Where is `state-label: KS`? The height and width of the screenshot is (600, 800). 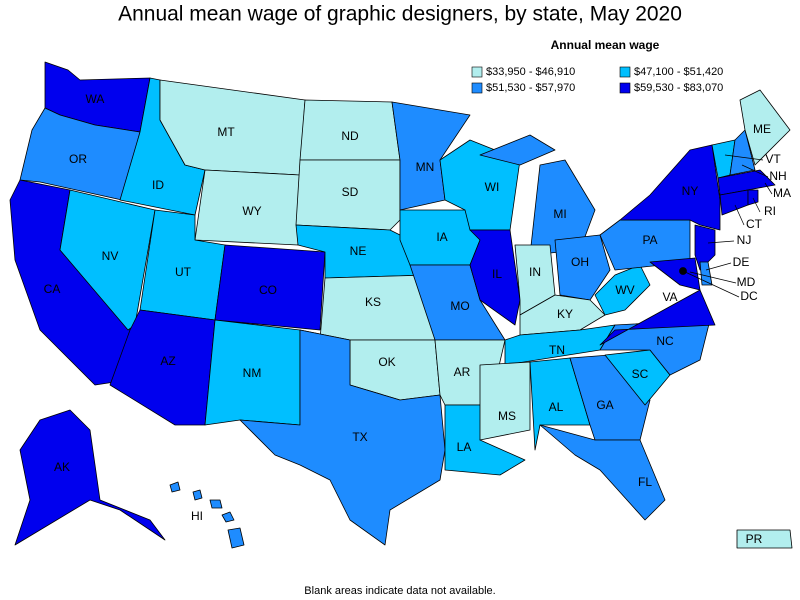
state-label: KS is located at coordinates (373, 302).